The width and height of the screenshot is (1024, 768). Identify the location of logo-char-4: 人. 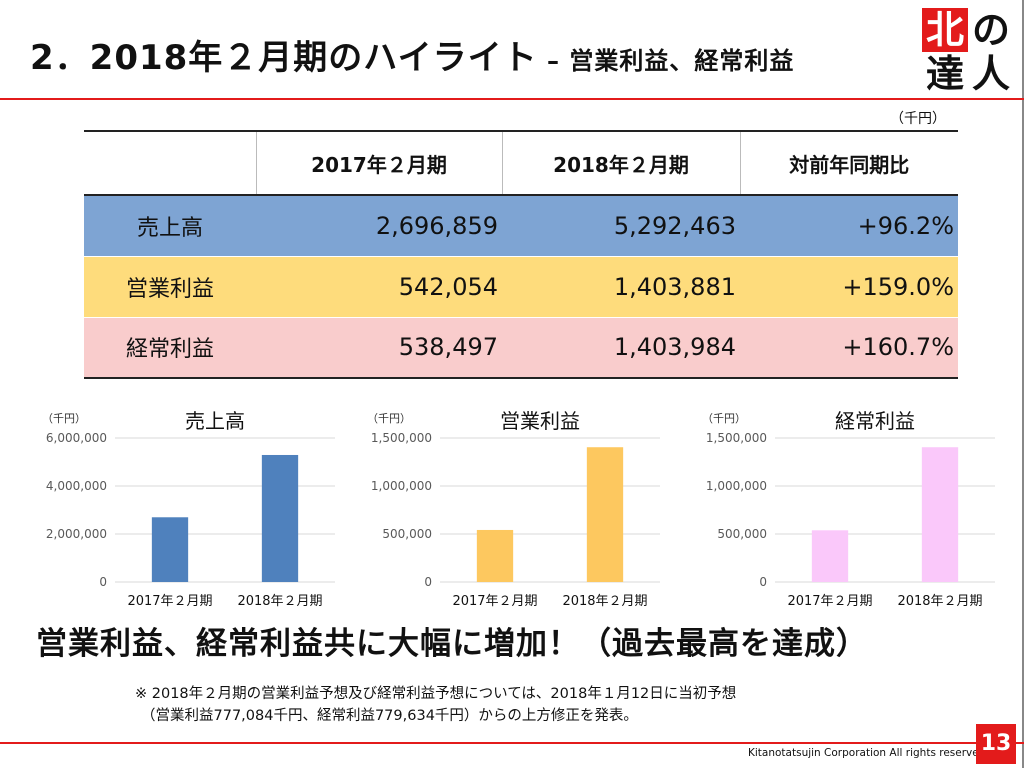
(990, 74).